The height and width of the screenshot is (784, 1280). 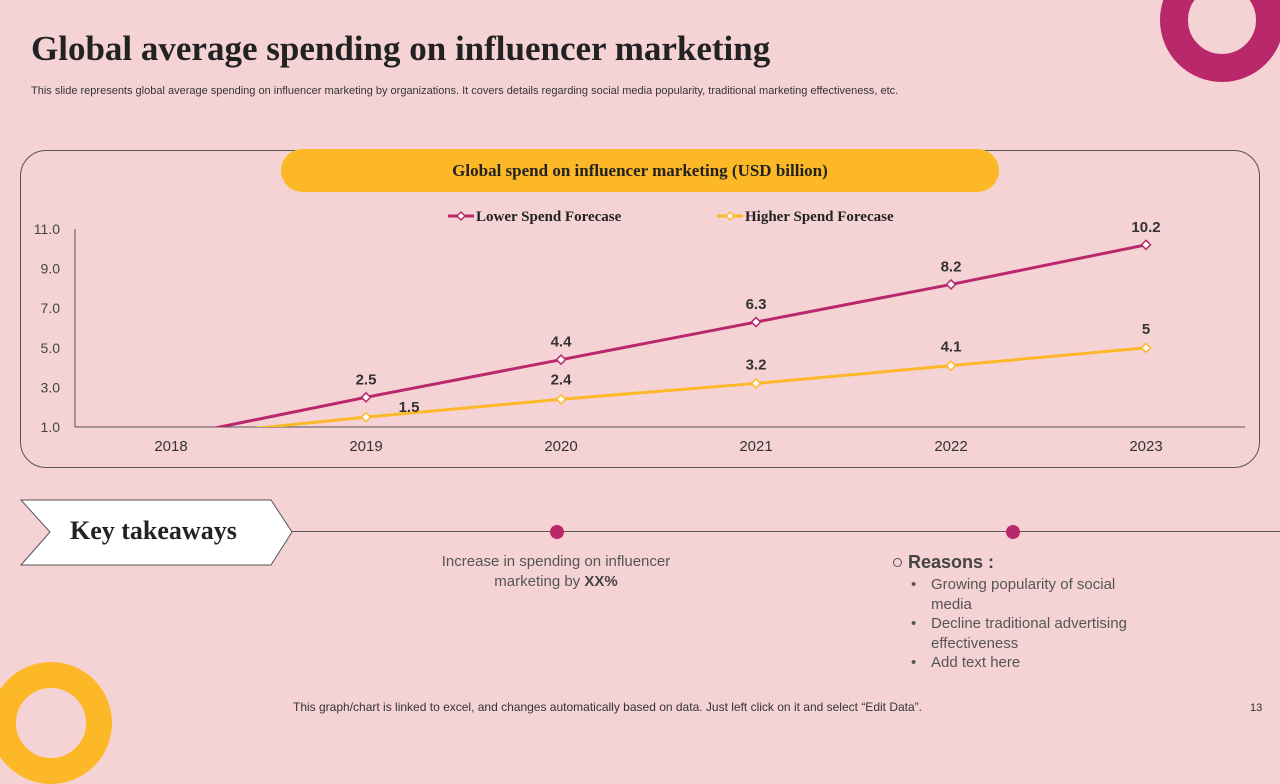 What do you see at coordinates (819, 217) in the screenshot?
I see `legend-label-2: Higher Spend Forecase` at bounding box center [819, 217].